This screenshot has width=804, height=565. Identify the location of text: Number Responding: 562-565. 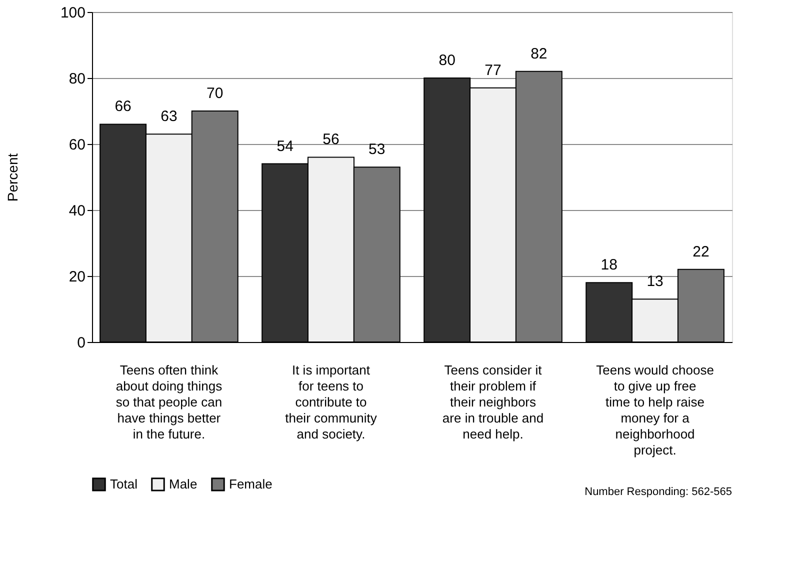
(658, 492).